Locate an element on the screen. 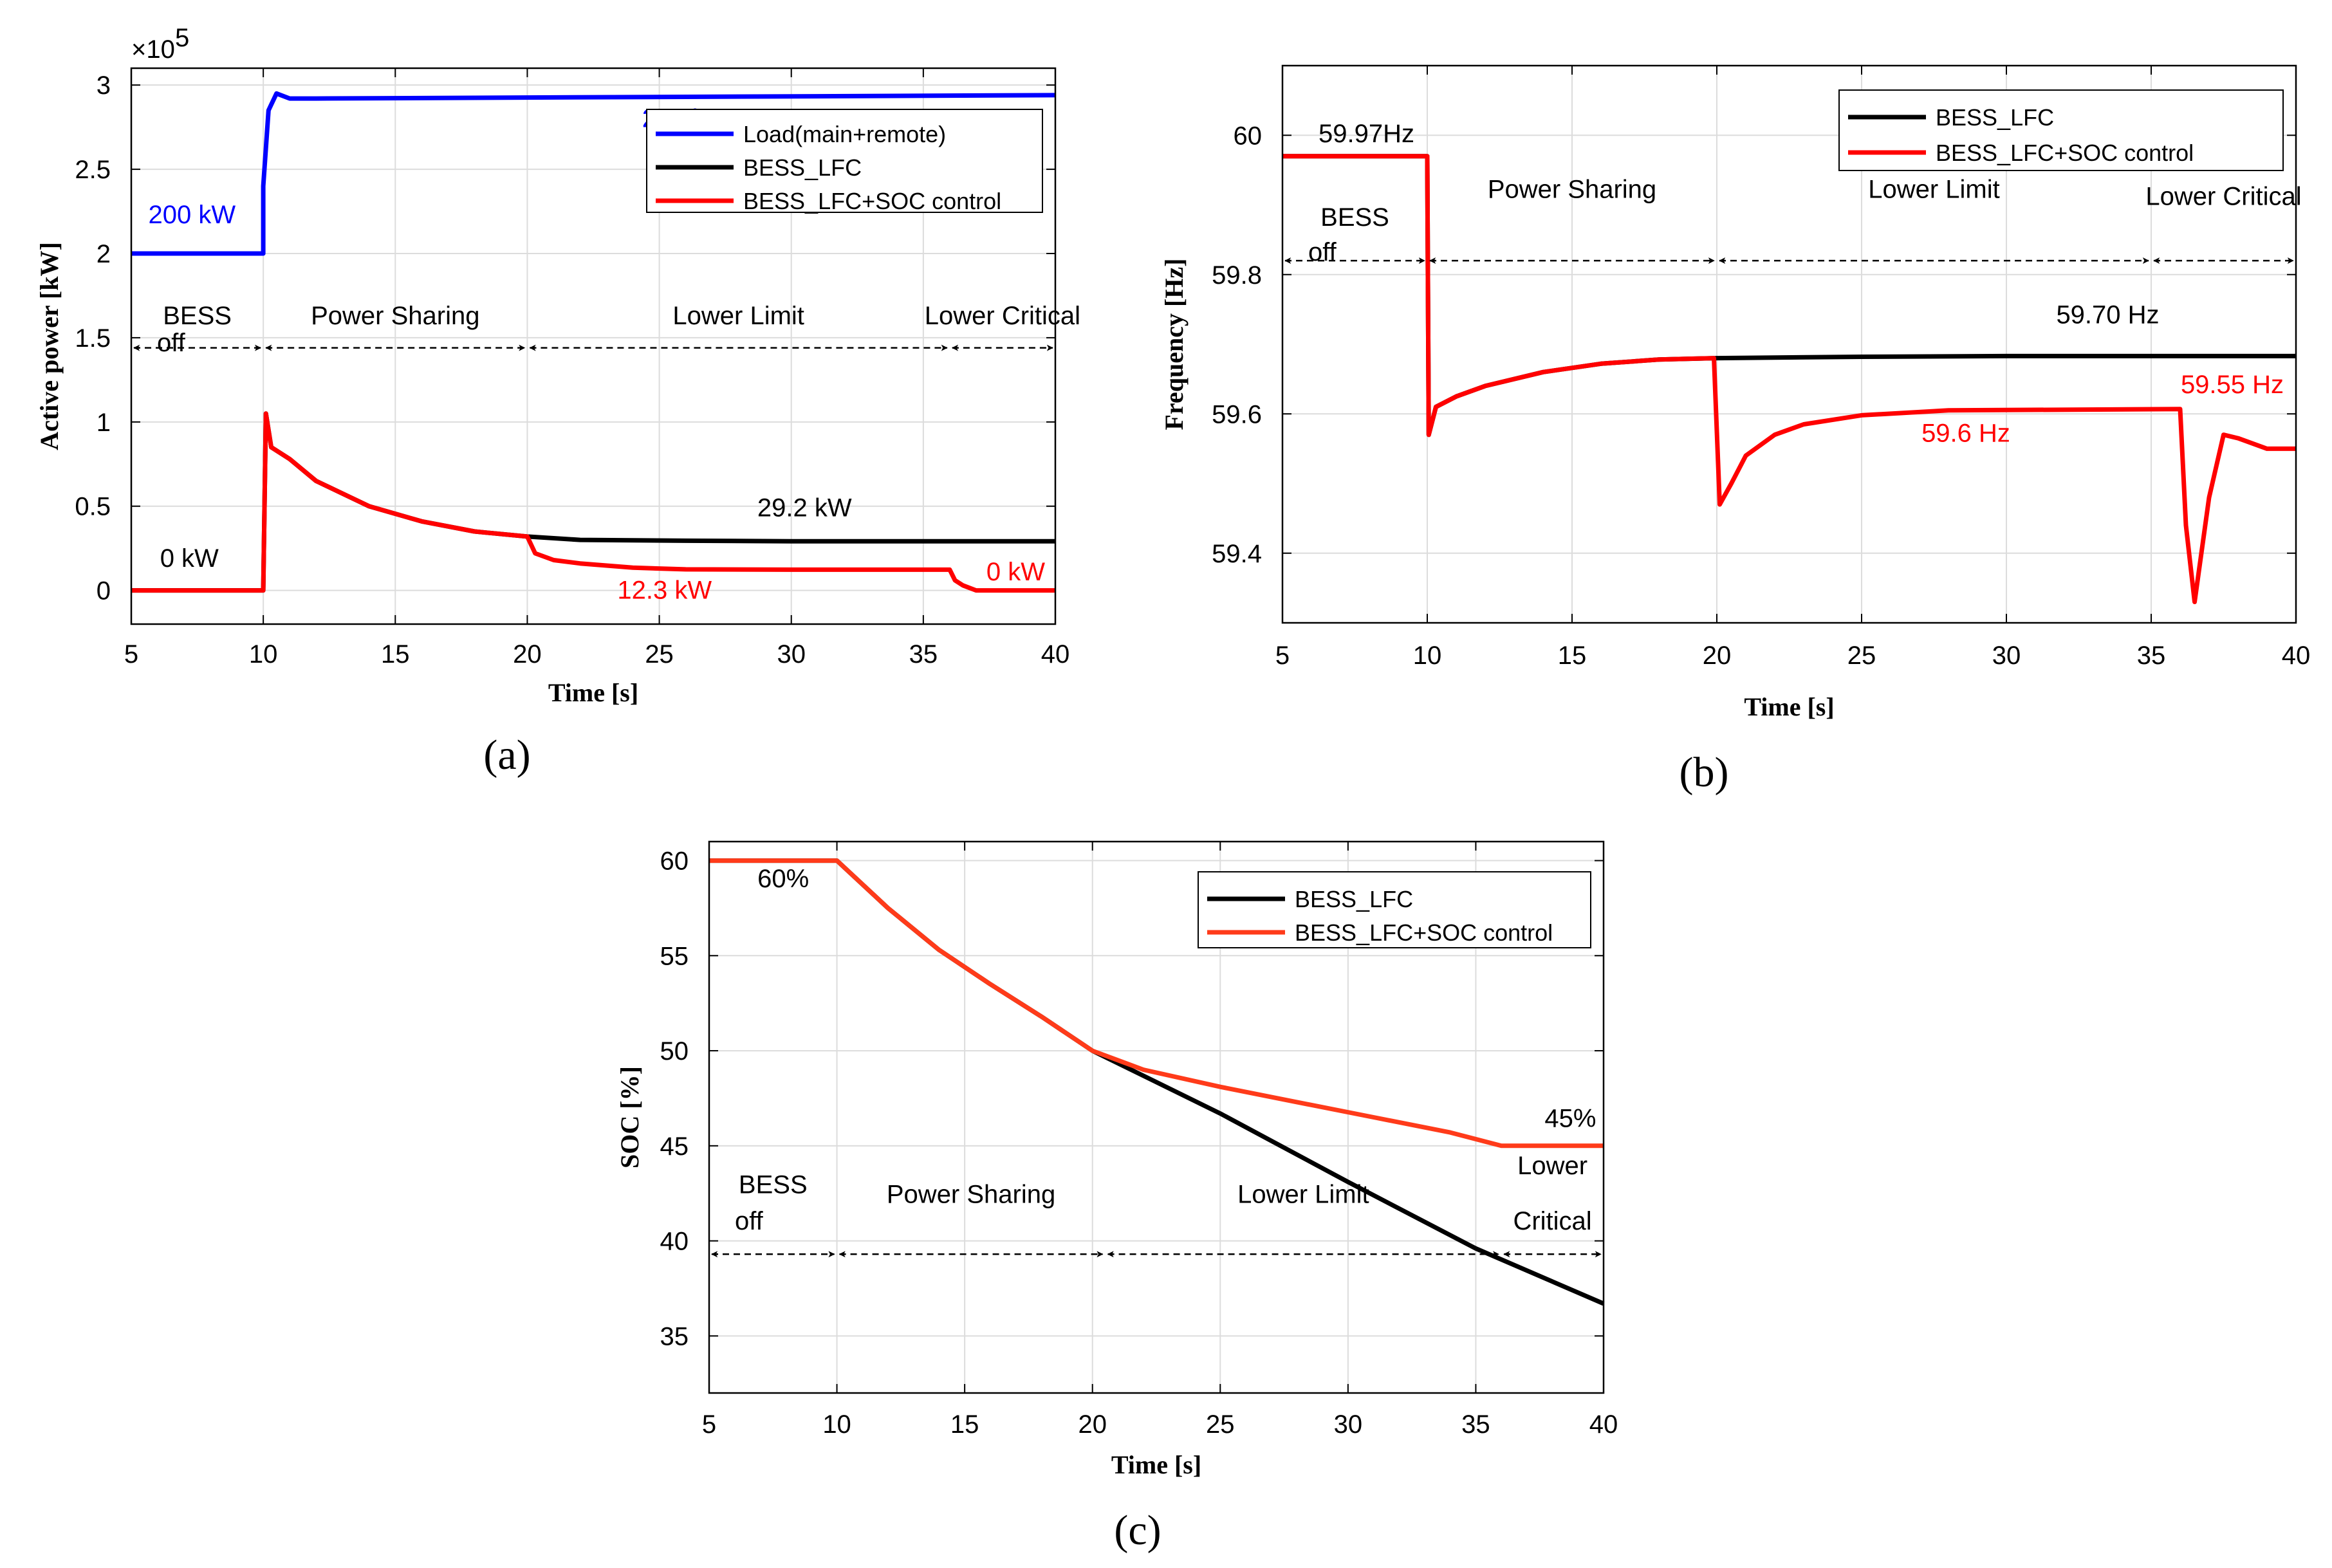 The image size is (2332, 1568). y-tick-label: 40 is located at coordinates (674, 1242).